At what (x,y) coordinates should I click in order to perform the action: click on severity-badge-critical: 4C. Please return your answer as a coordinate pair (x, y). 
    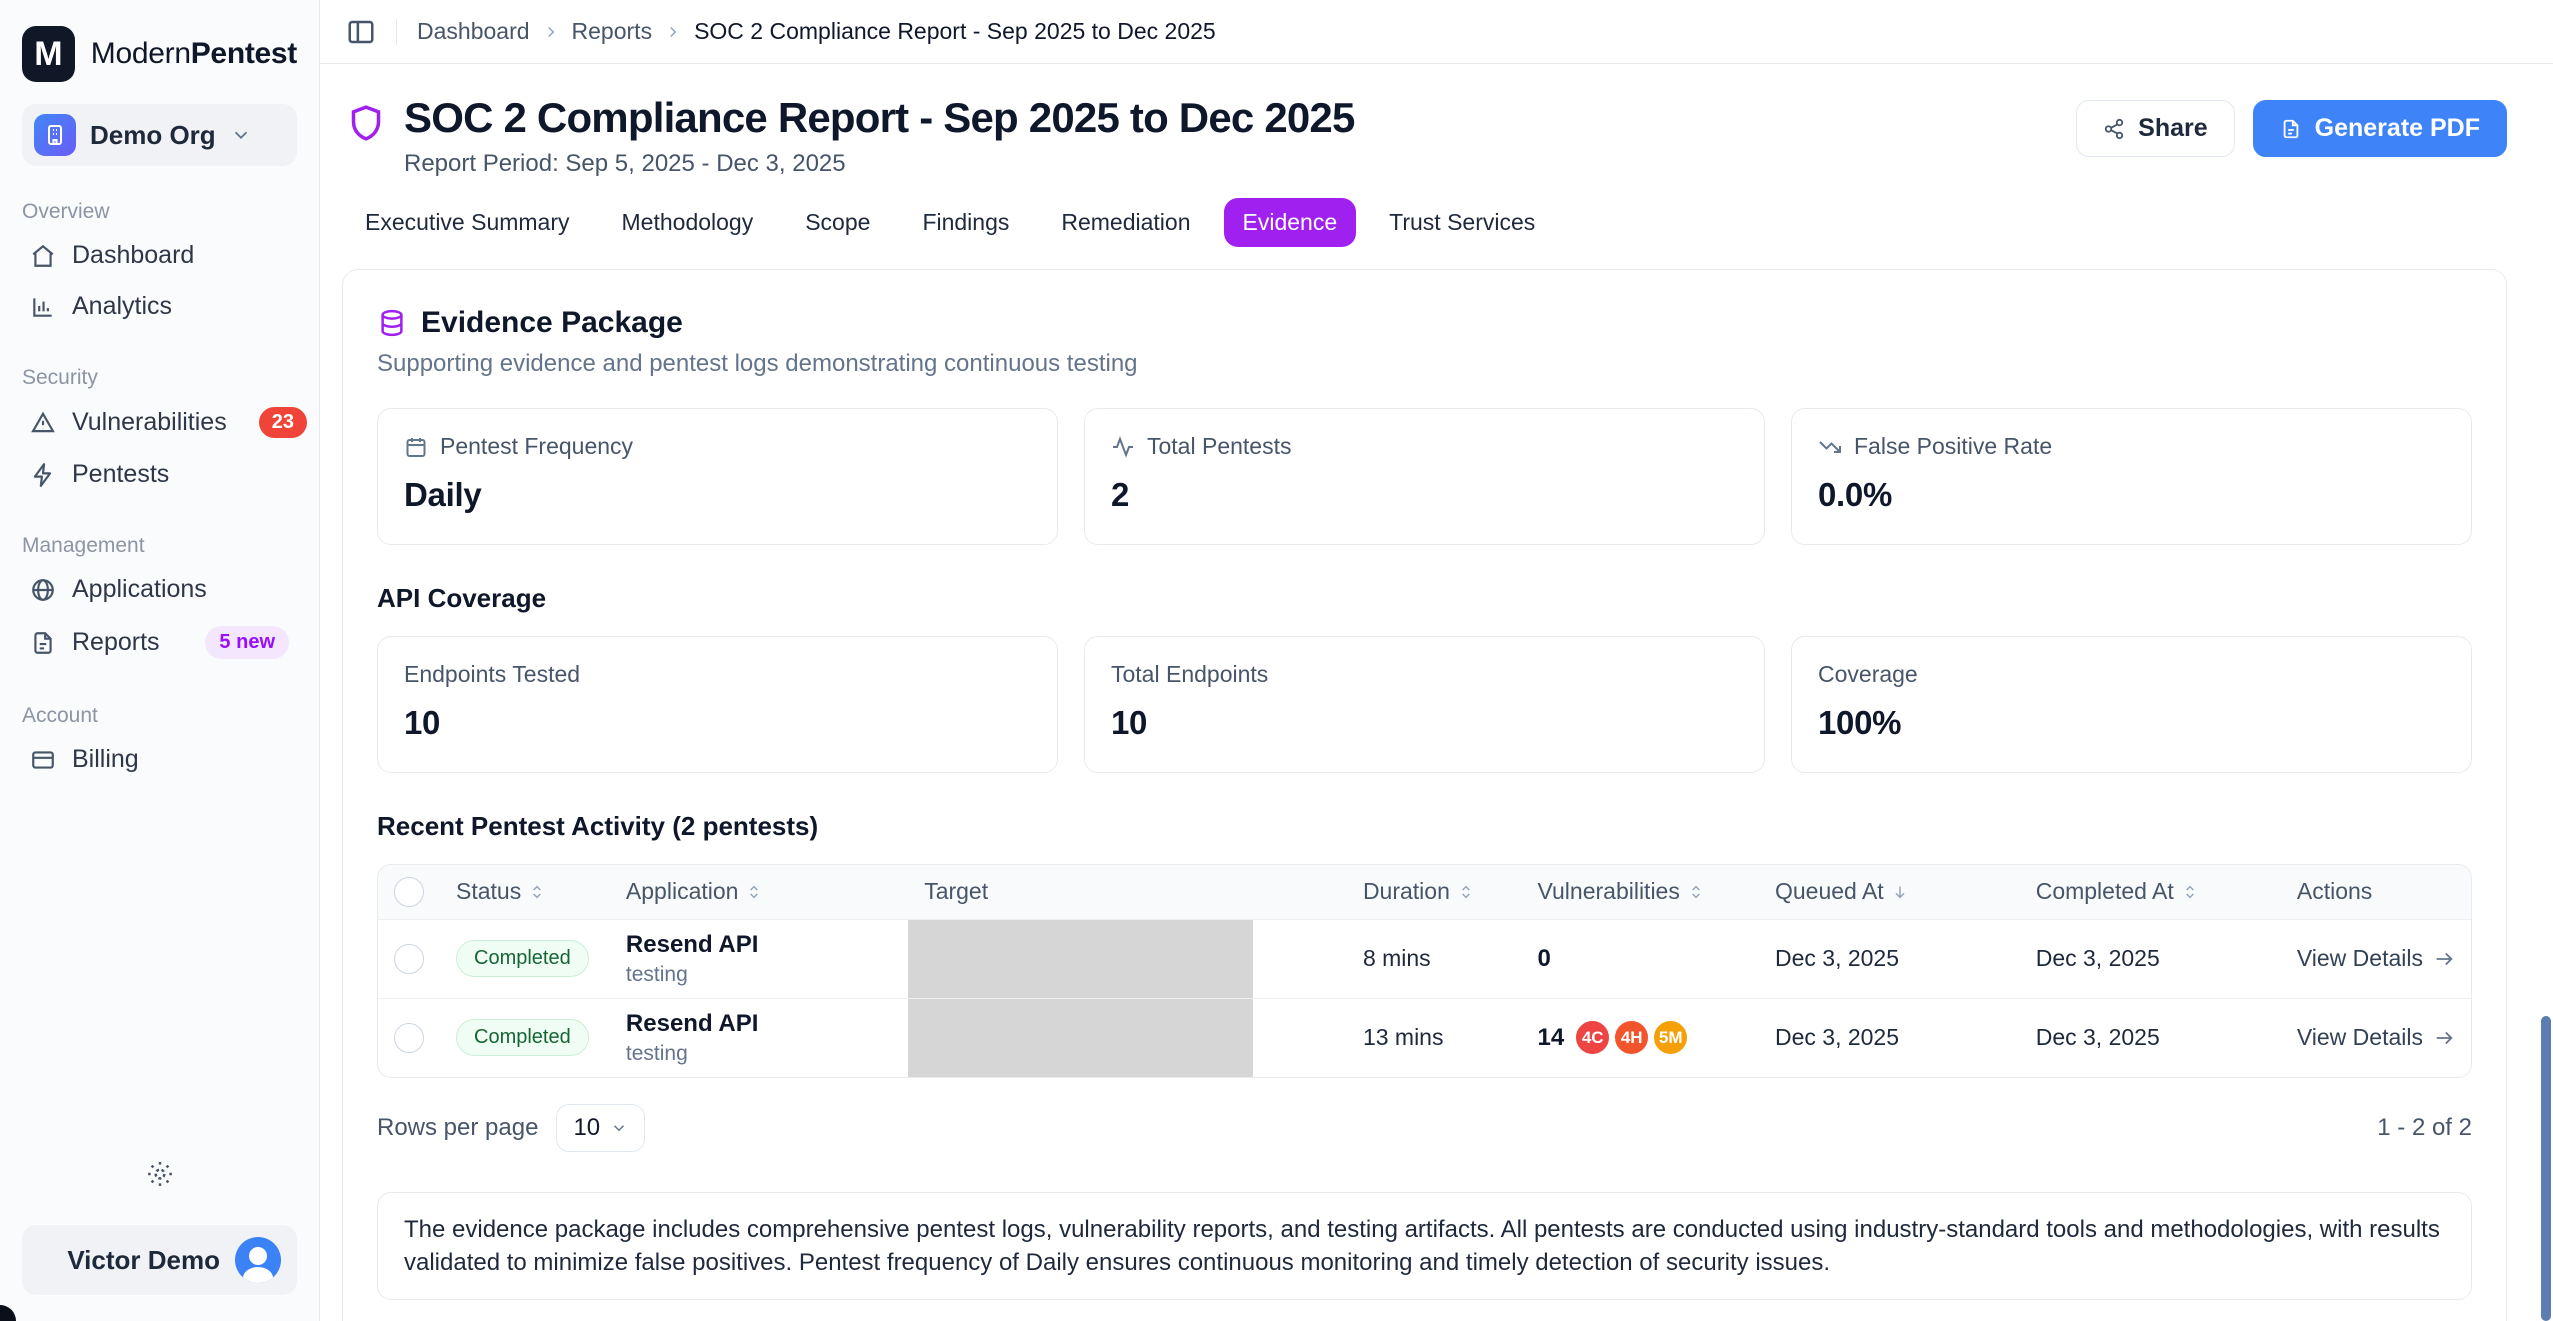
    Looking at the image, I should click on (1593, 1037).